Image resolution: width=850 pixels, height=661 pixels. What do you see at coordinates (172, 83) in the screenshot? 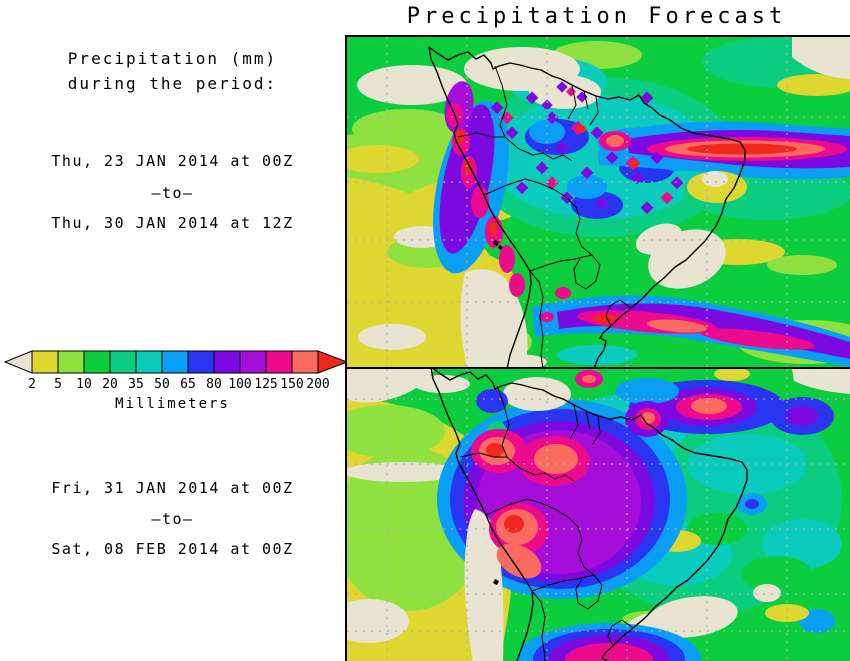
I see `legend-heading-line2: during the period:` at bounding box center [172, 83].